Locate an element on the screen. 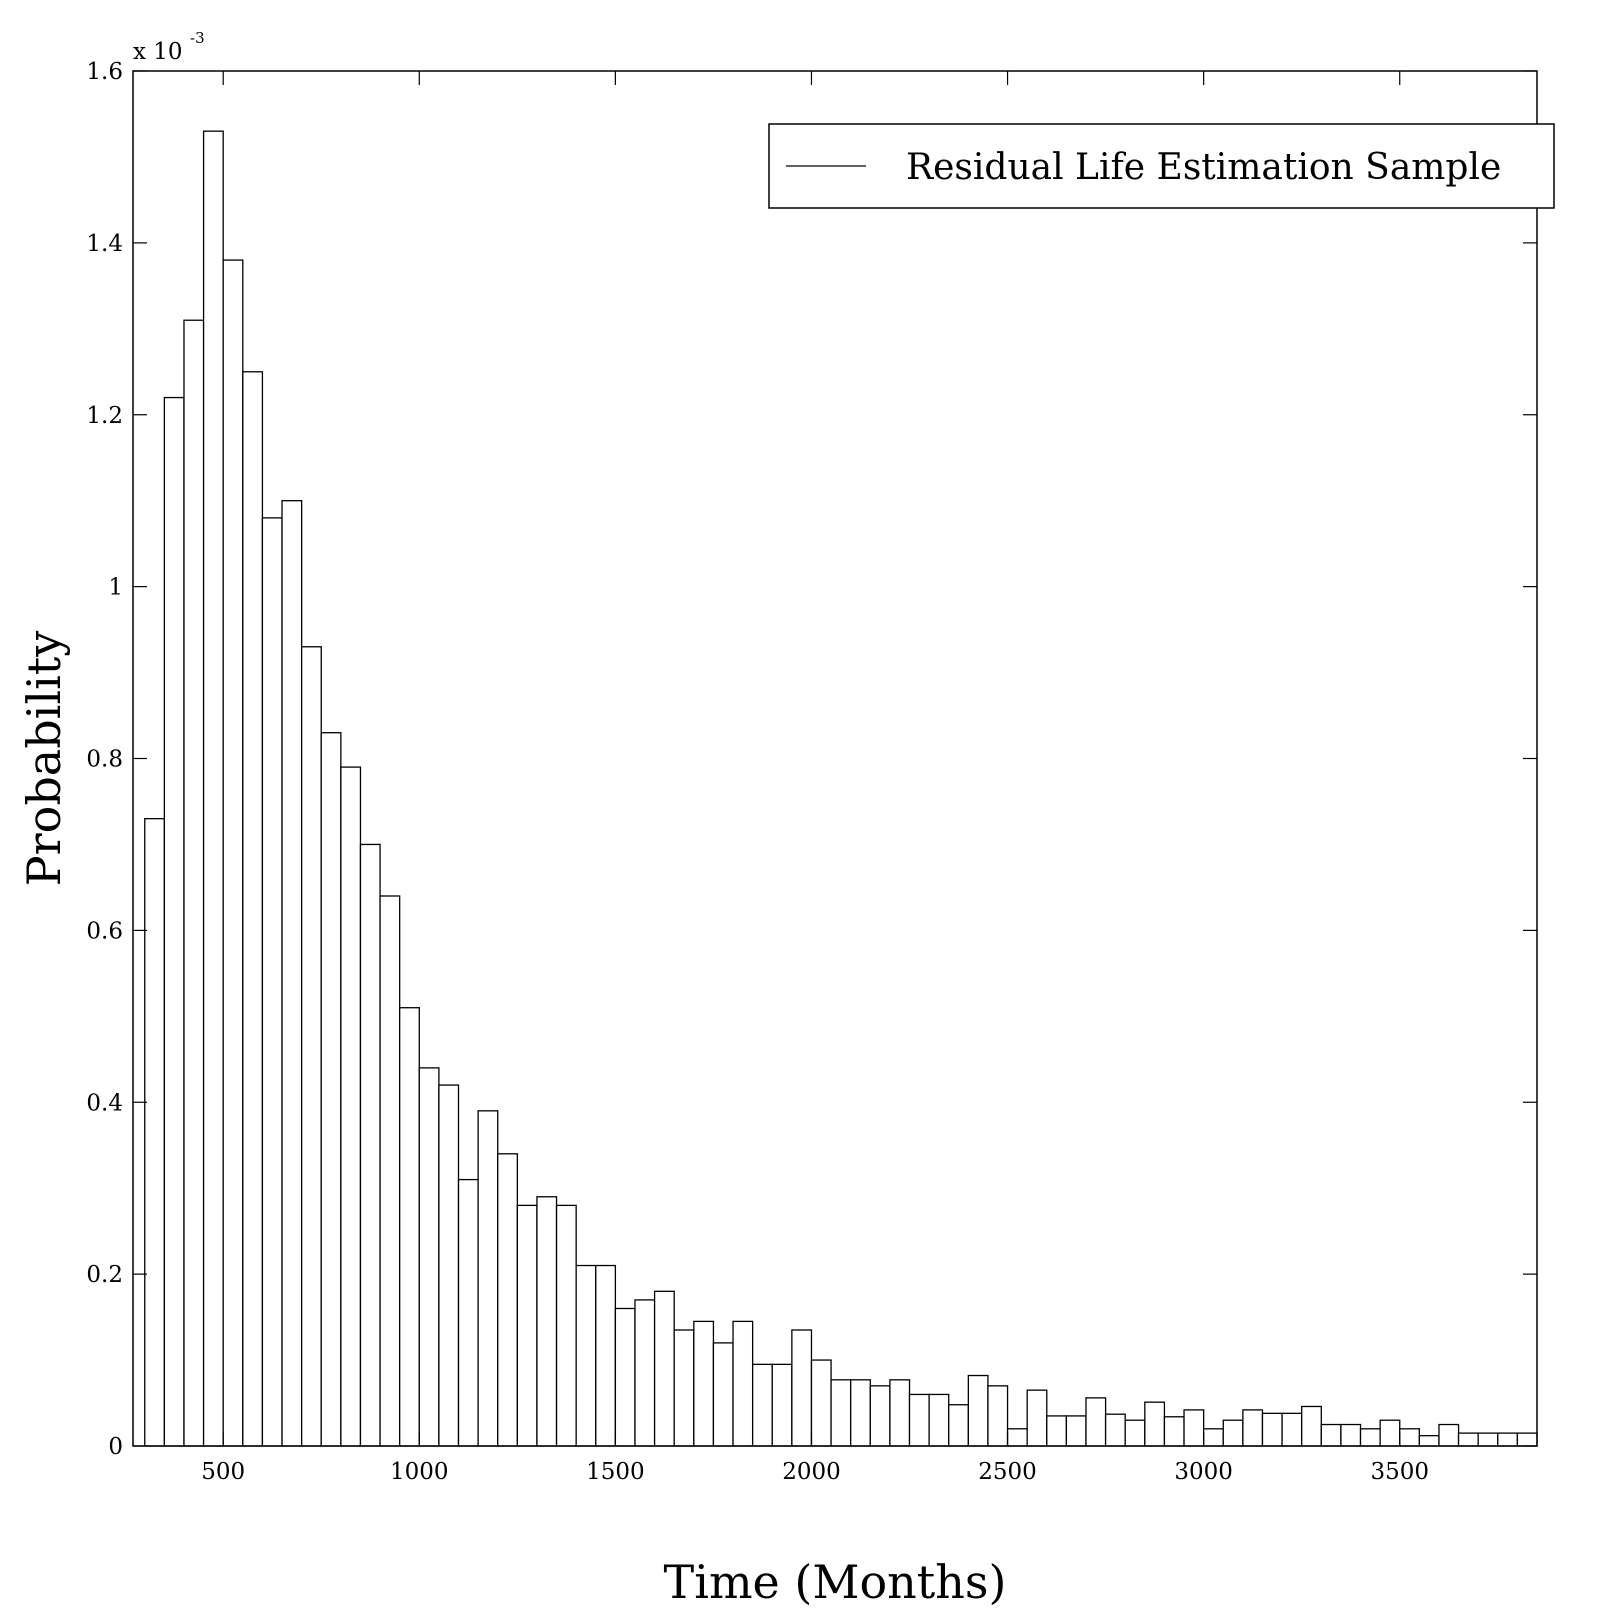  y-tick-label: 1.2 is located at coordinates (104, 416).